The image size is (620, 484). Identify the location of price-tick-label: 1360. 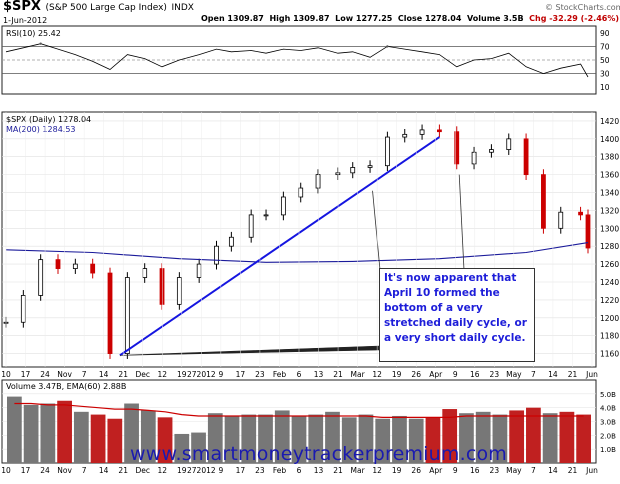
(609, 175).